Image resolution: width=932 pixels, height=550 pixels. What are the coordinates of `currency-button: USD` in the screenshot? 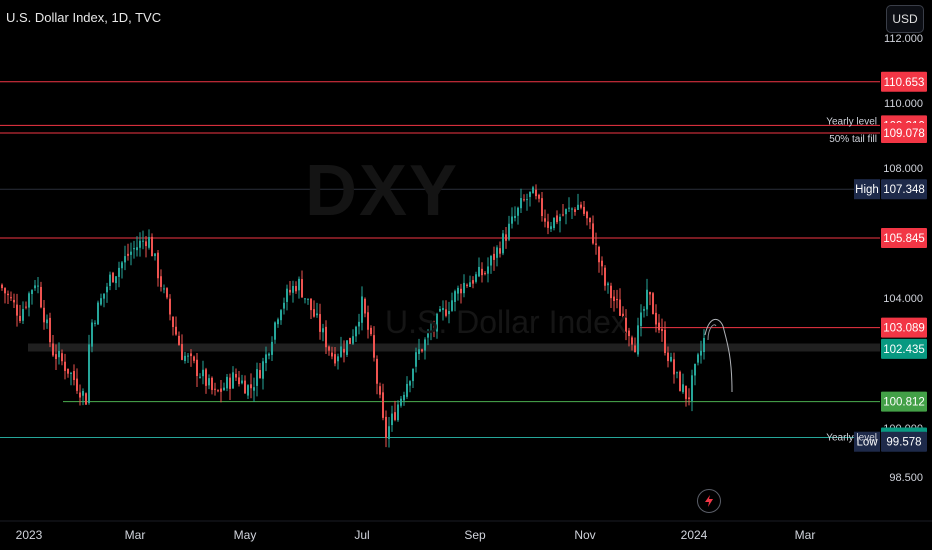 It's located at (905, 19).